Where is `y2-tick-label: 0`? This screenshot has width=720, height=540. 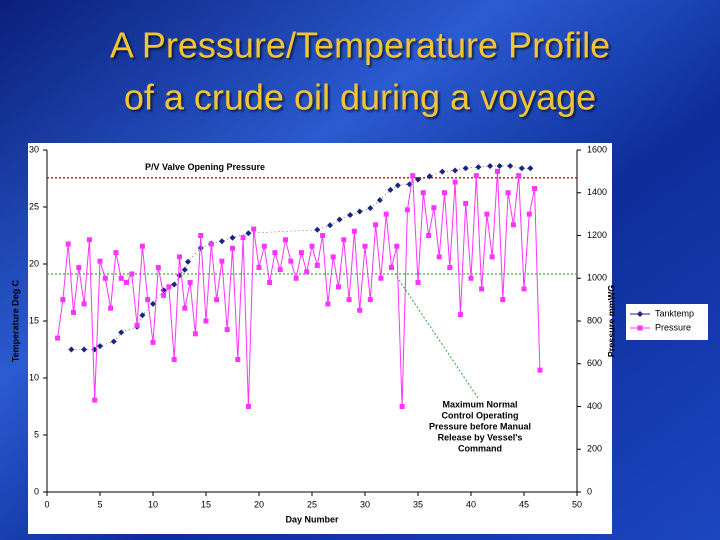 y2-tick-label: 0 is located at coordinates (589, 491).